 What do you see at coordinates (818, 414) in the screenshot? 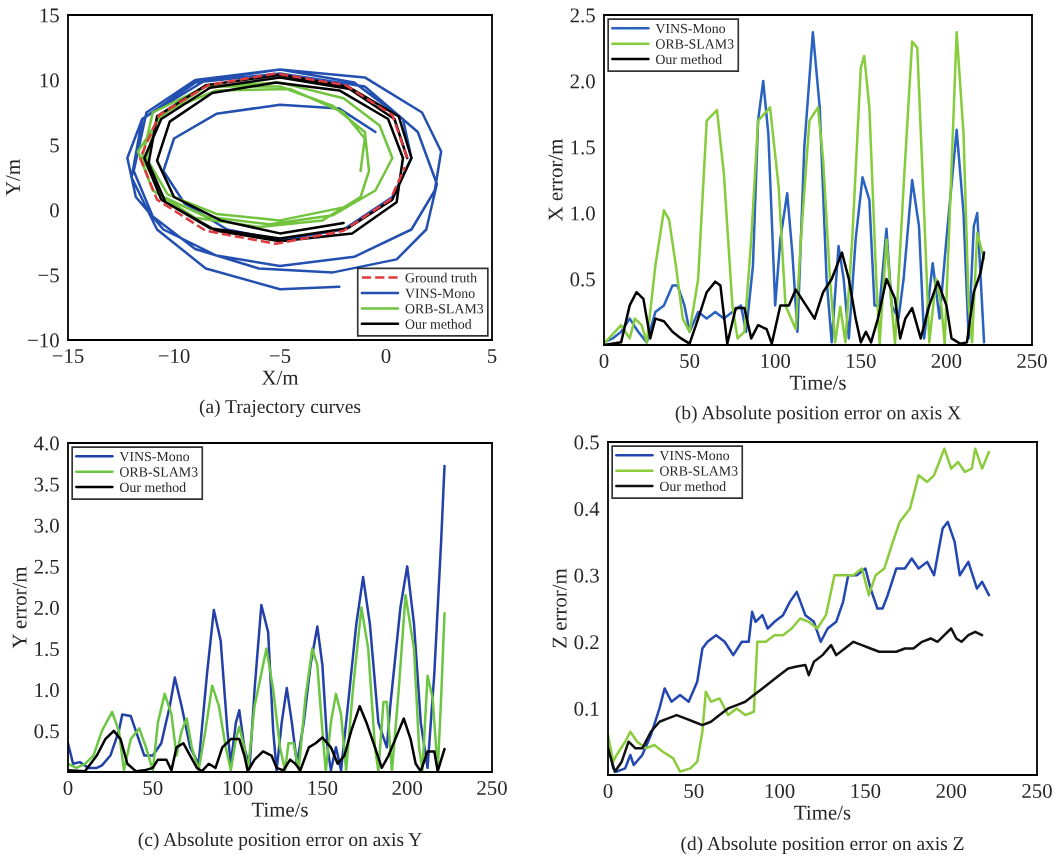
I see `text: (b) Absolute position error on axis X` at bounding box center [818, 414].